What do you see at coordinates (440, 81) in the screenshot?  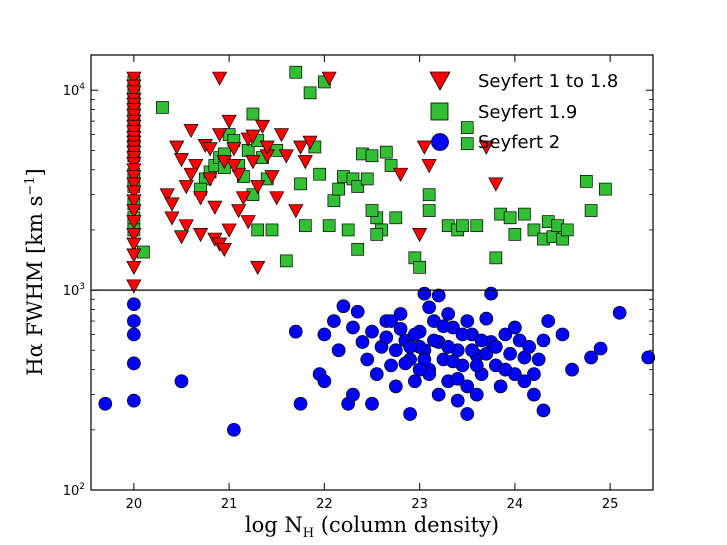 I see `legend-marker-seyfert1` at bounding box center [440, 81].